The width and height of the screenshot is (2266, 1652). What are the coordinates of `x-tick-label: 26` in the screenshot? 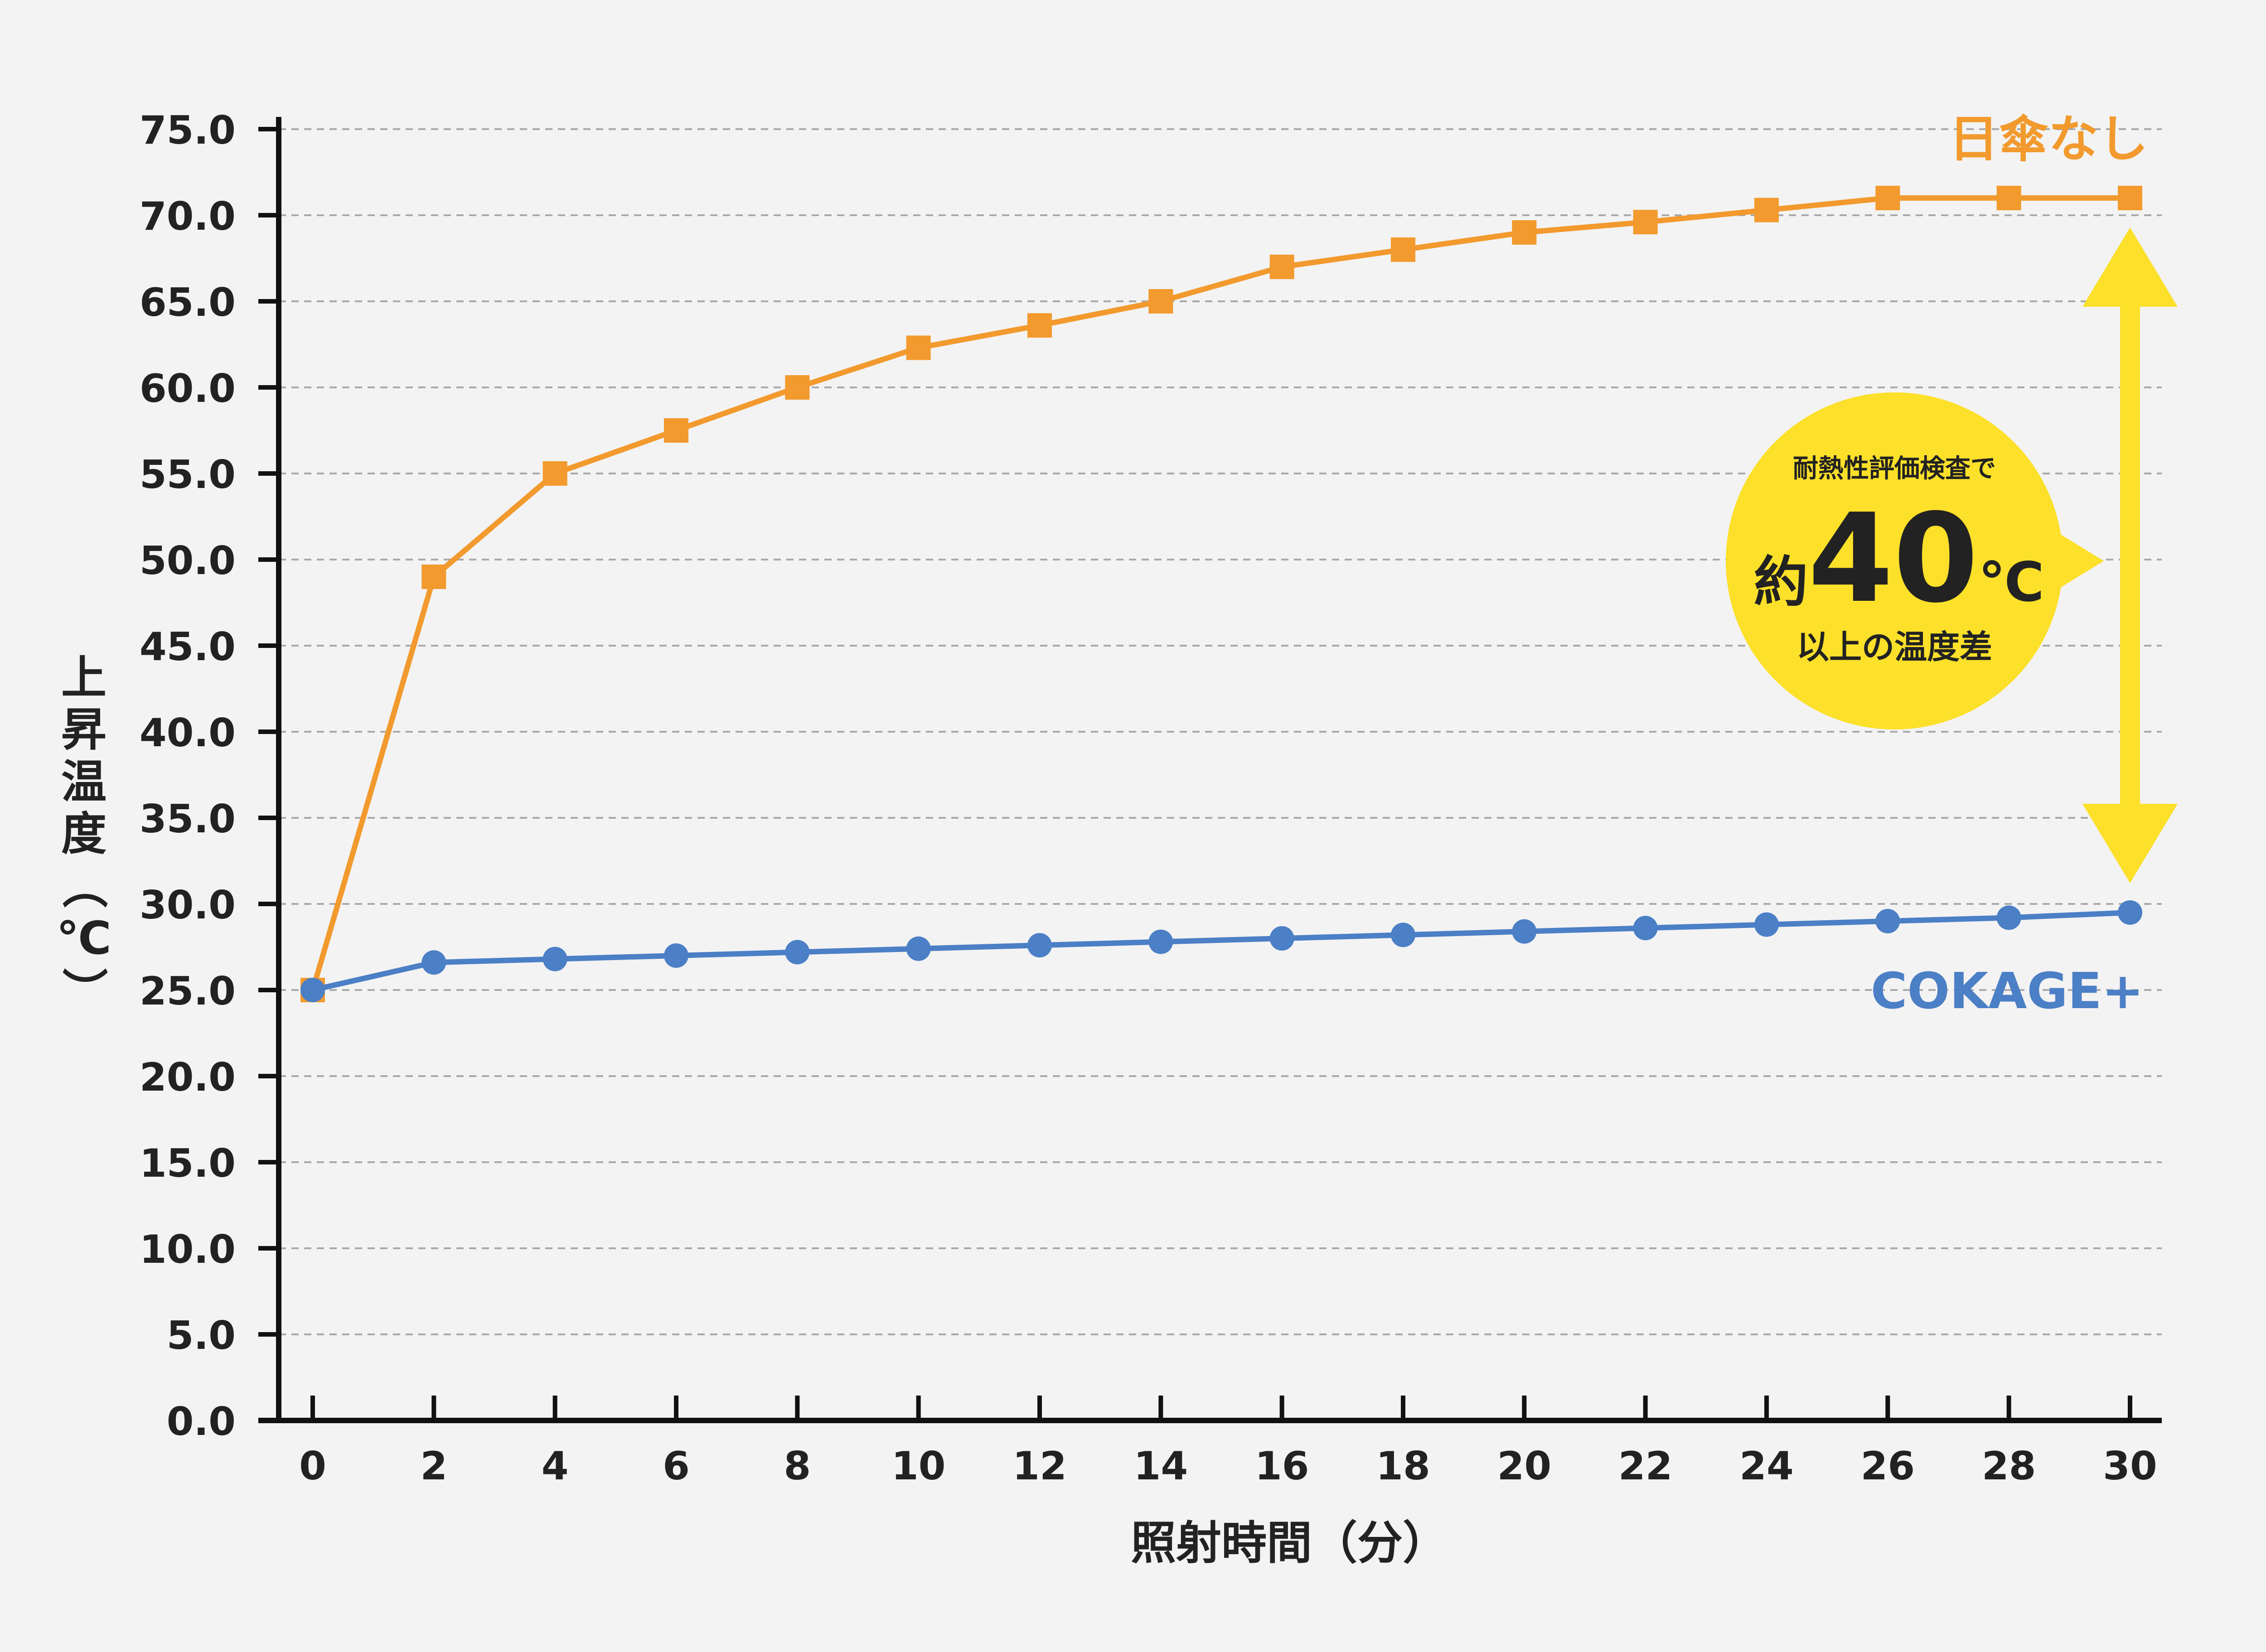 It's located at (1887, 1466).